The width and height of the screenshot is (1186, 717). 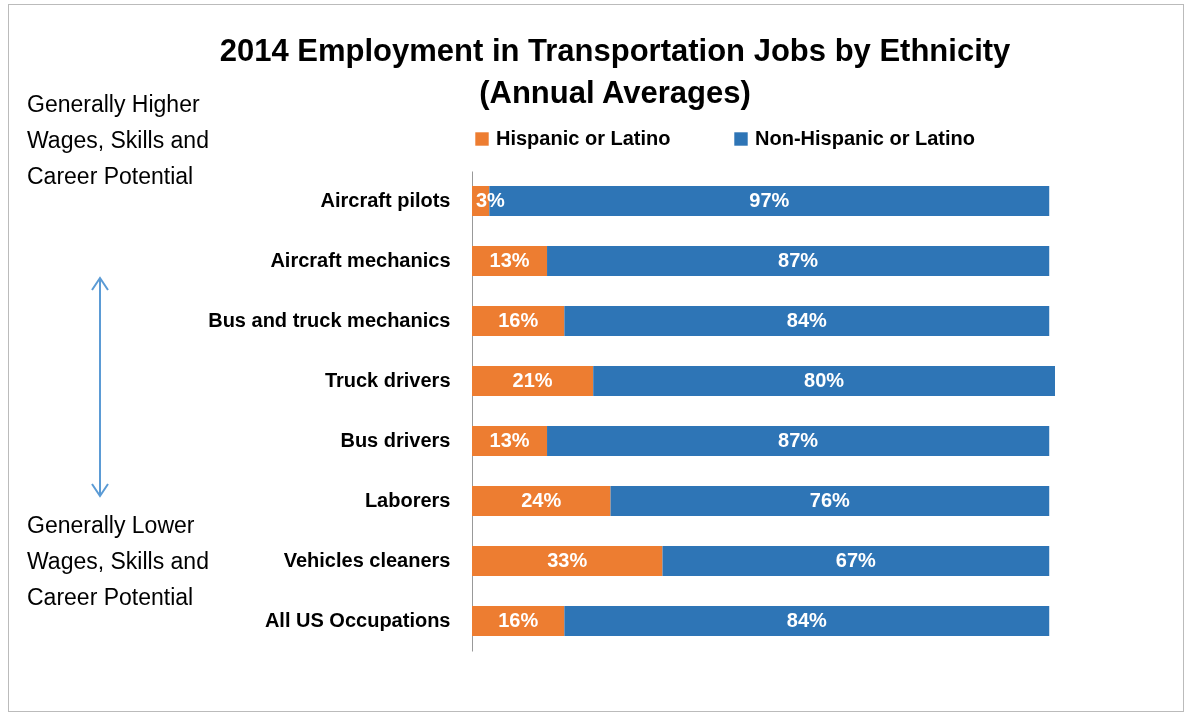 What do you see at coordinates (615, 72) in the screenshot?
I see `chart-title: 2014 Employment in Transportation Jobs by Ethnicity (Annual Averages)` at bounding box center [615, 72].